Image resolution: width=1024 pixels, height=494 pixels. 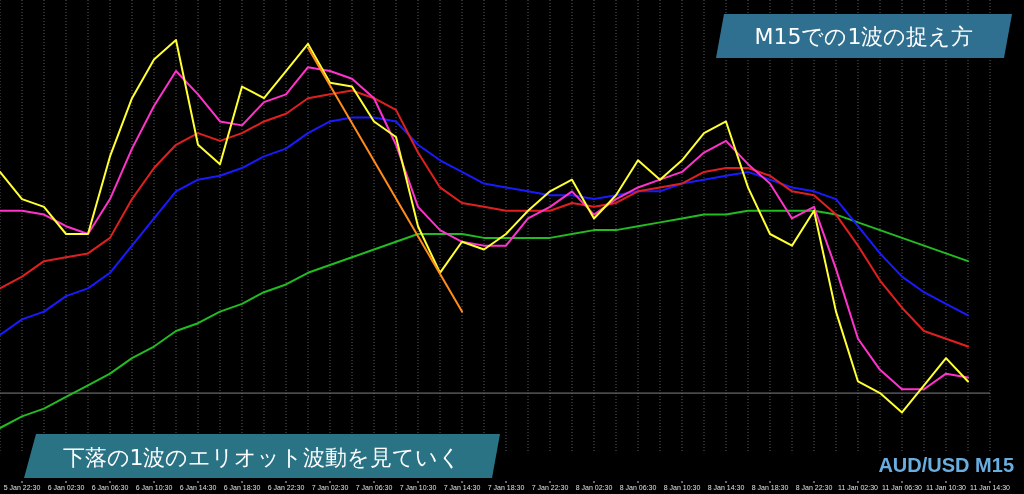 I want to click on text: 下落の1波のエリオット波動を見ていく, so click(x=262, y=457).